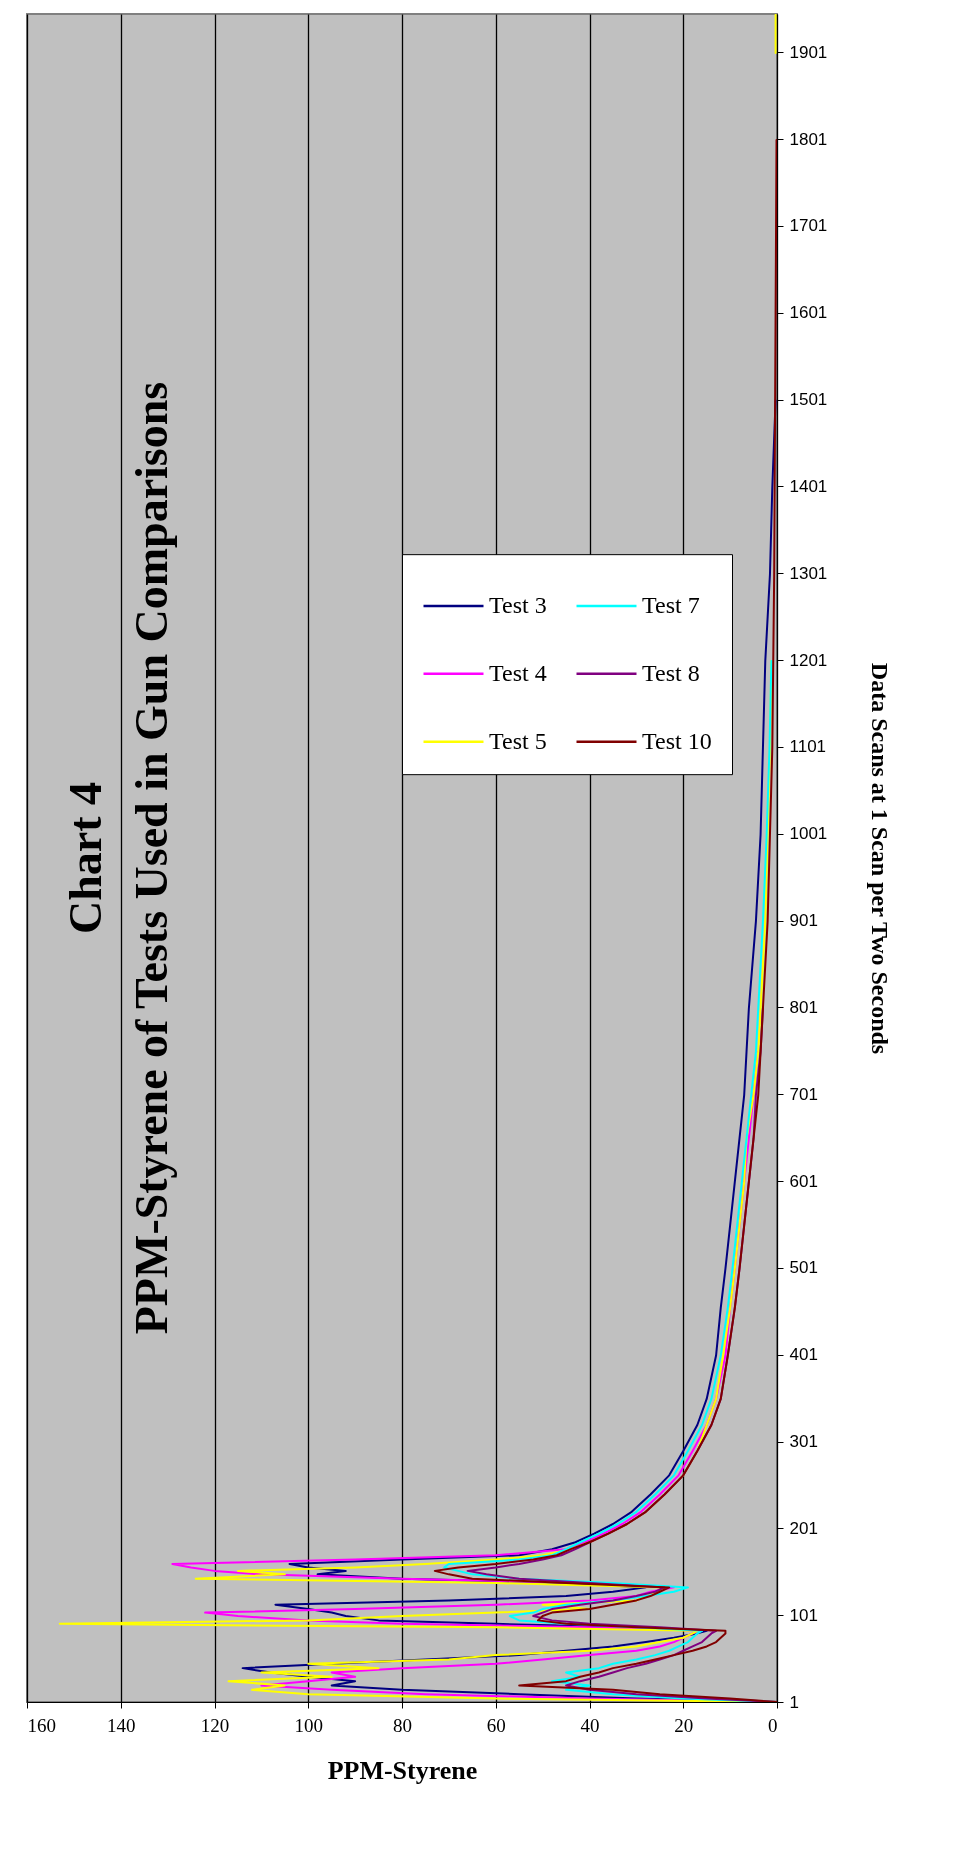 Image resolution: width=956 pixels, height=1851 pixels. I want to click on y-tick-label: 1401, so click(808, 486).